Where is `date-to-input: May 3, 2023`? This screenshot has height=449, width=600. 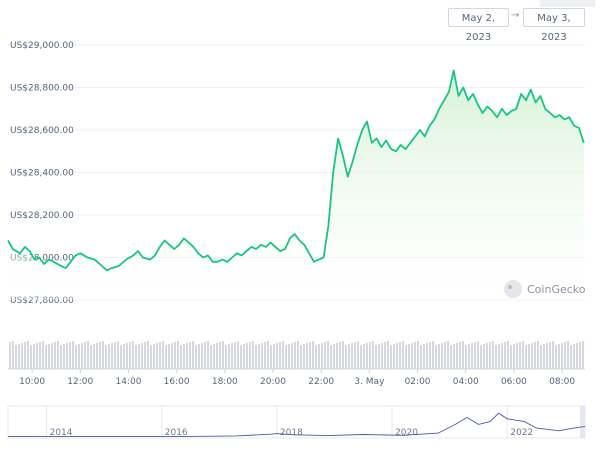 date-to-input: May 3, 2023 is located at coordinates (554, 25).